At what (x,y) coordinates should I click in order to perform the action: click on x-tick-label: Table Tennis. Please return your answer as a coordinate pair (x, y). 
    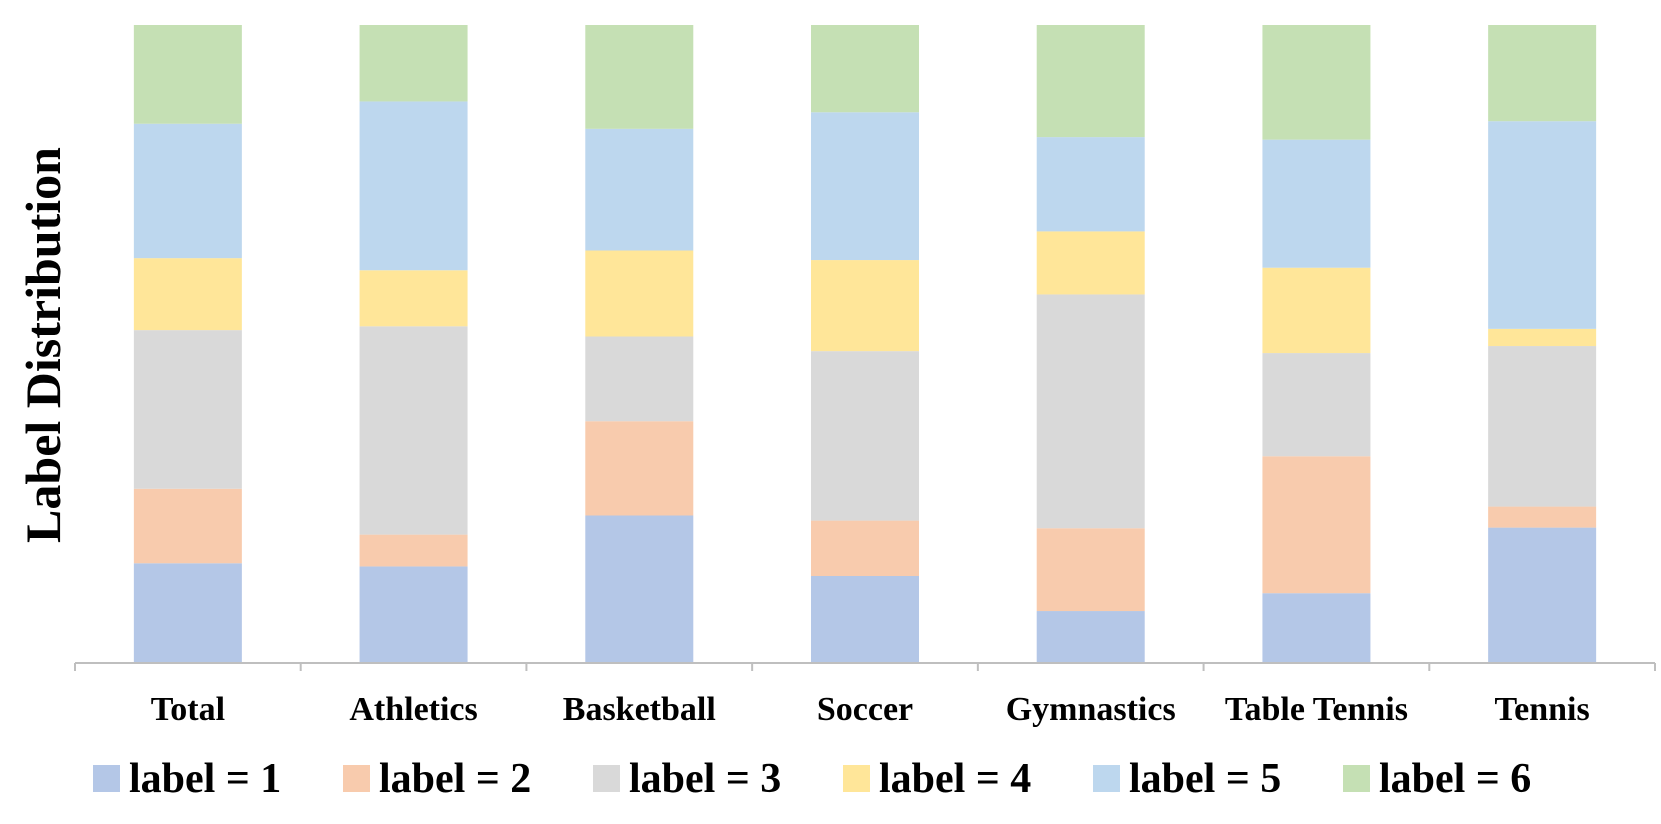
    Looking at the image, I should click on (1316, 709).